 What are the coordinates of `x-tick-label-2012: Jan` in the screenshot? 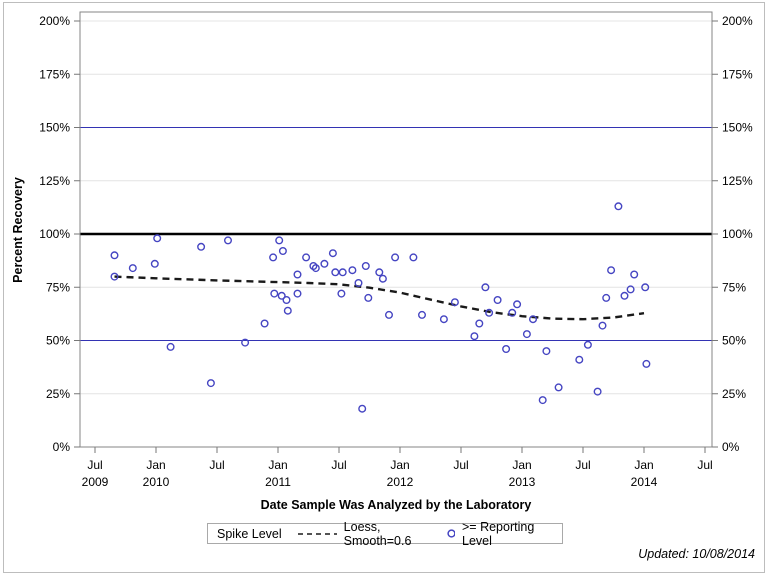 It's located at (399, 465).